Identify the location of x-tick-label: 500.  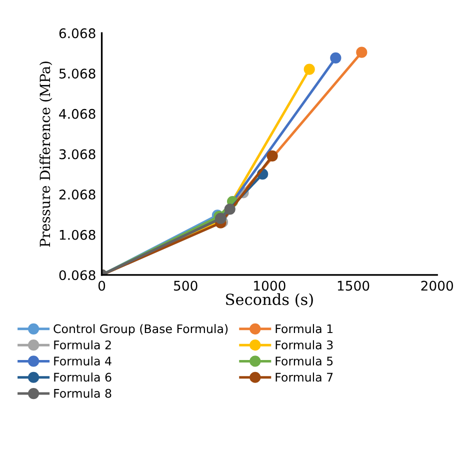
(186, 285).